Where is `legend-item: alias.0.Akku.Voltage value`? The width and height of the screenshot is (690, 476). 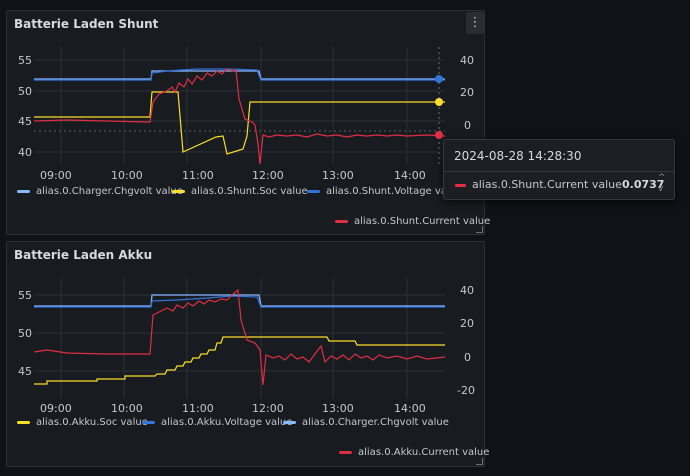
legend-item: alias.0.Akku.Voltage value is located at coordinates (217, 422).